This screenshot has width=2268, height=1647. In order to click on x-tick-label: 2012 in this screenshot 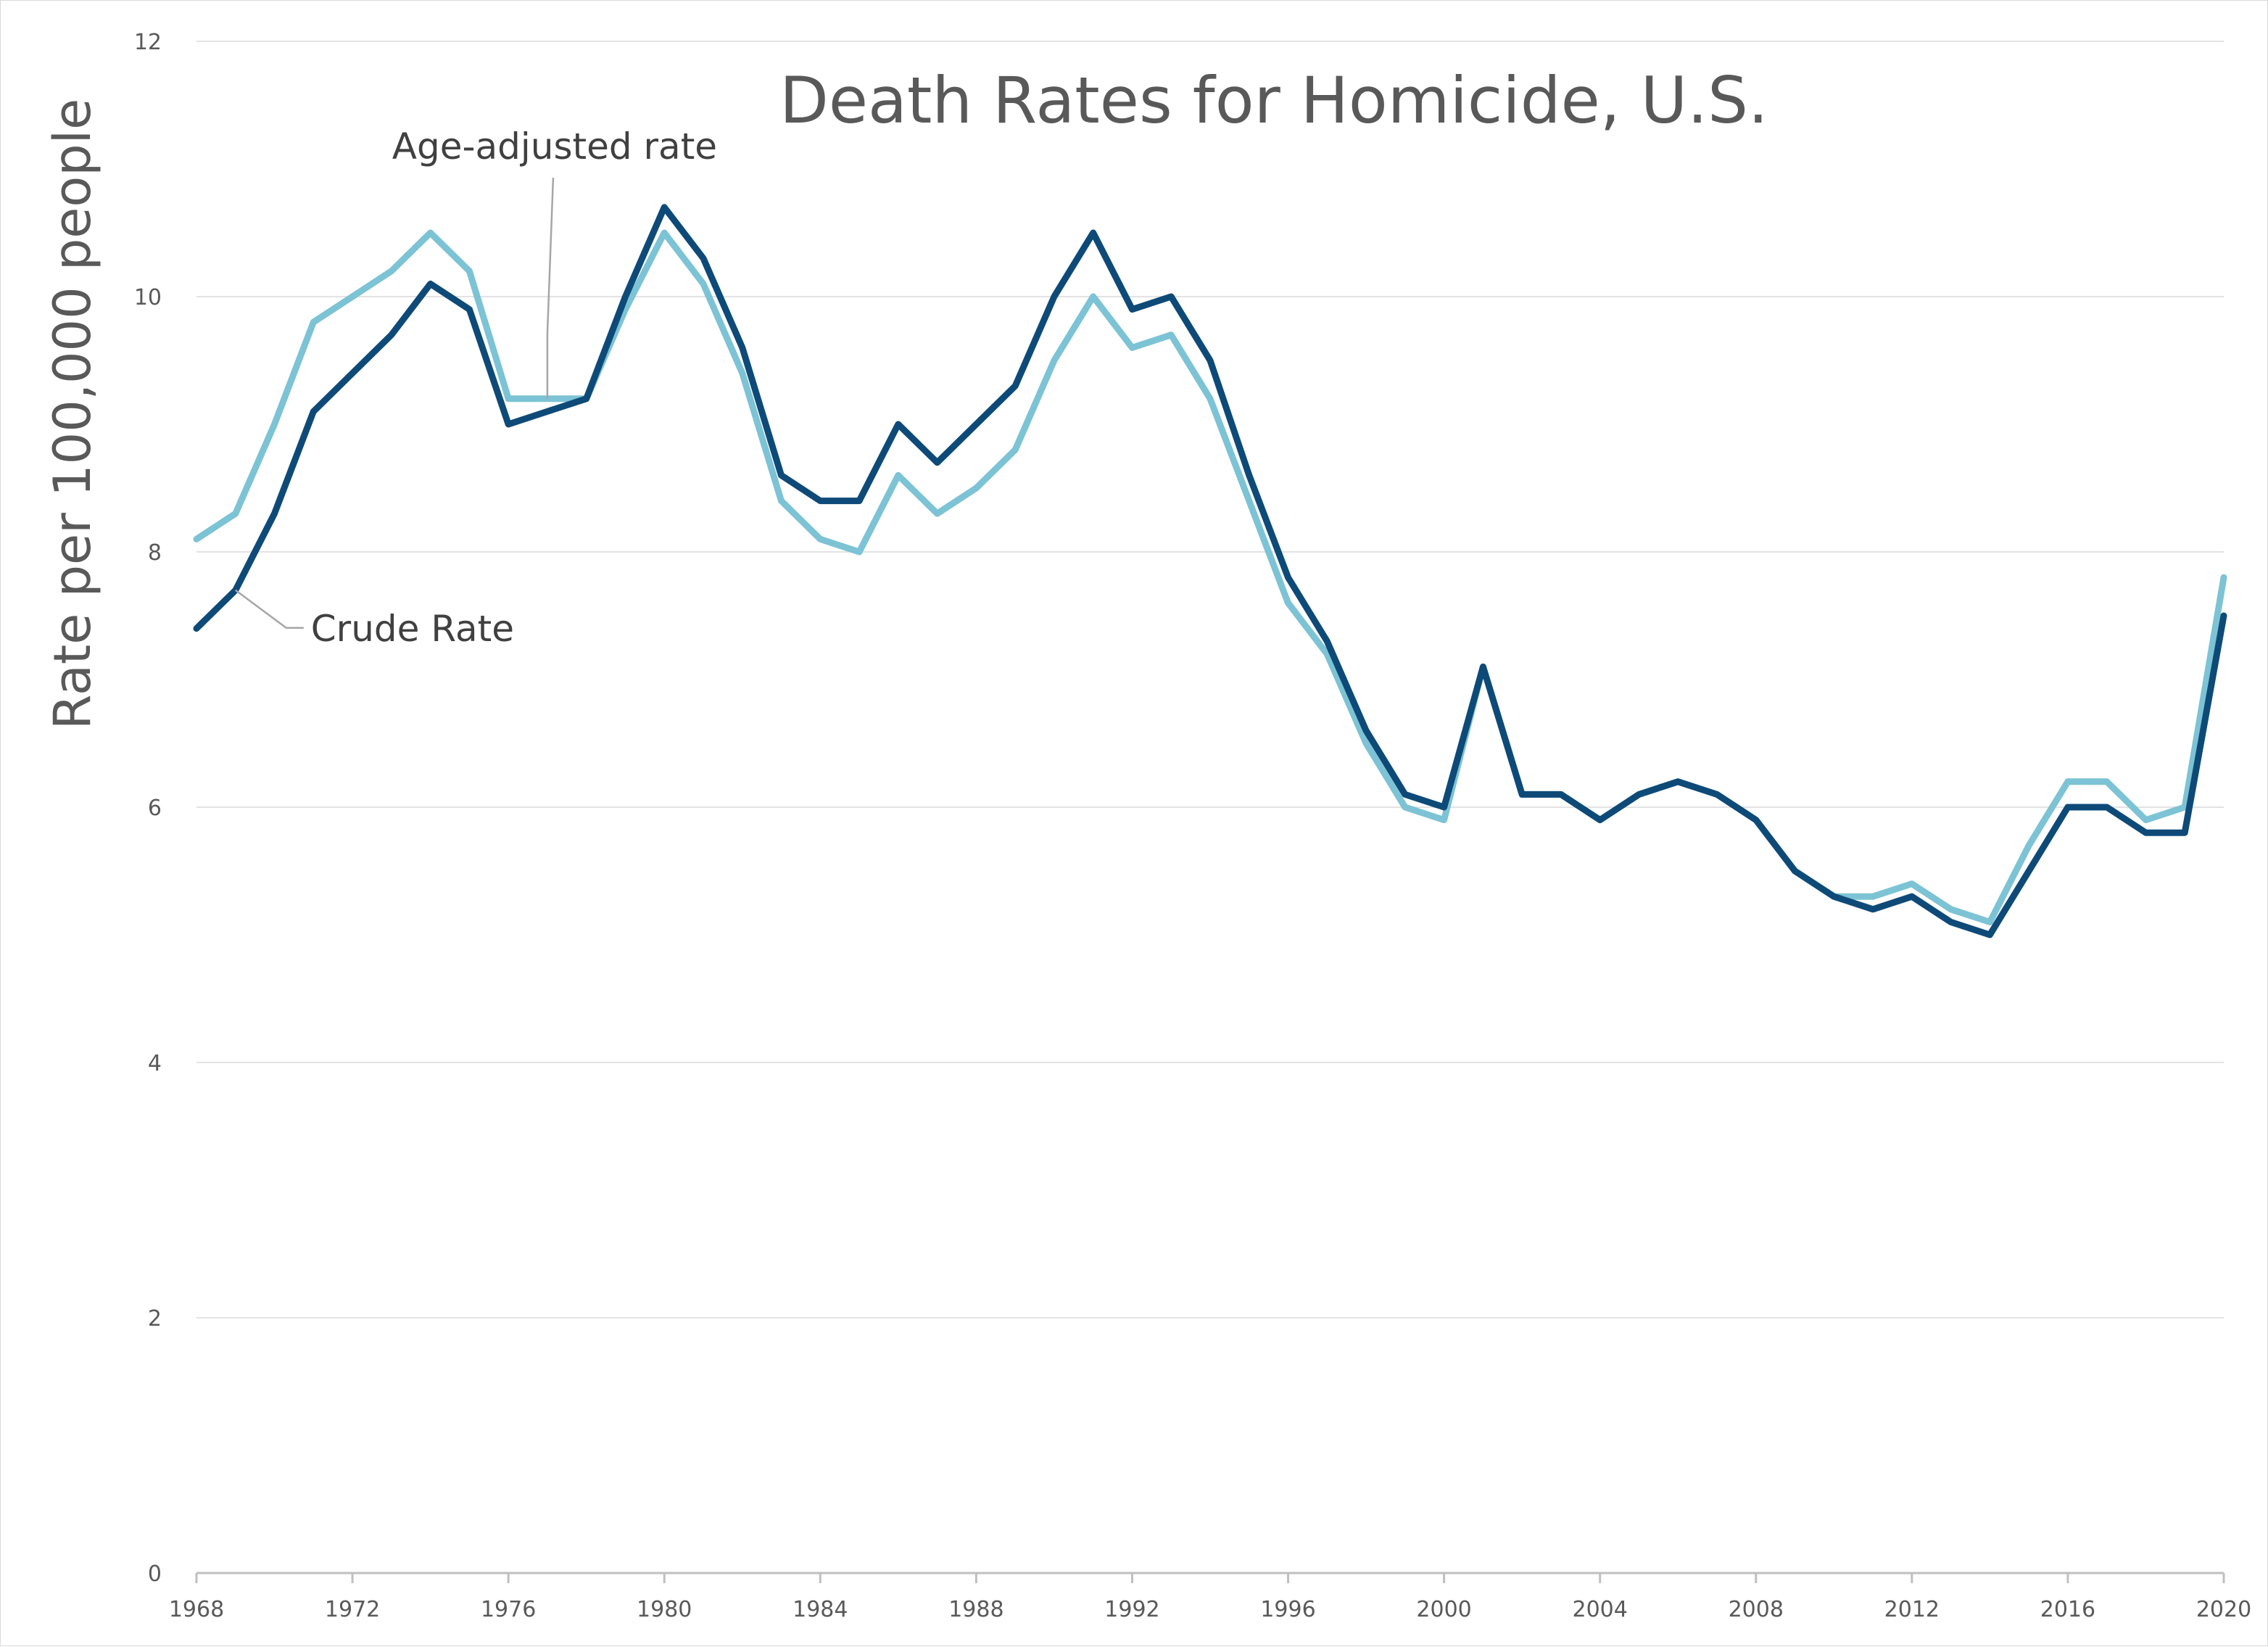, I will do `click(1912, 1609)`.